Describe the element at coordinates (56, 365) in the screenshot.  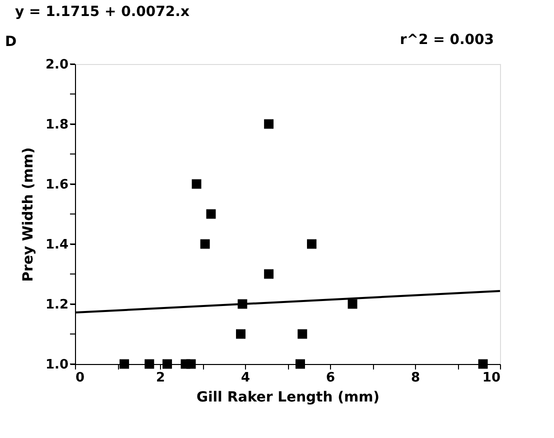
I see `y-tick-label: 1.0` at that location.